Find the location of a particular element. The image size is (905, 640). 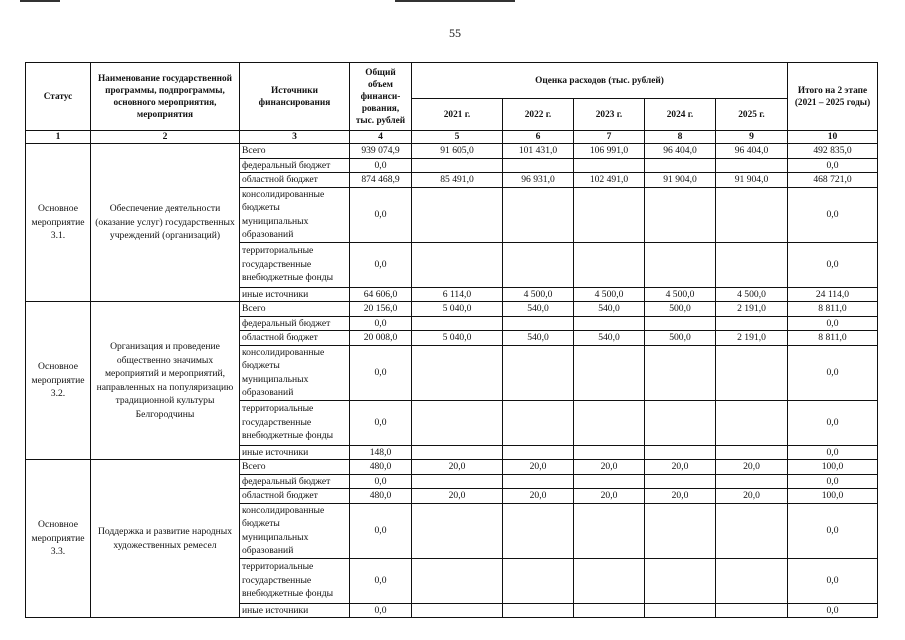

value-cell: 148,0 is located at coordinates (380, 452).